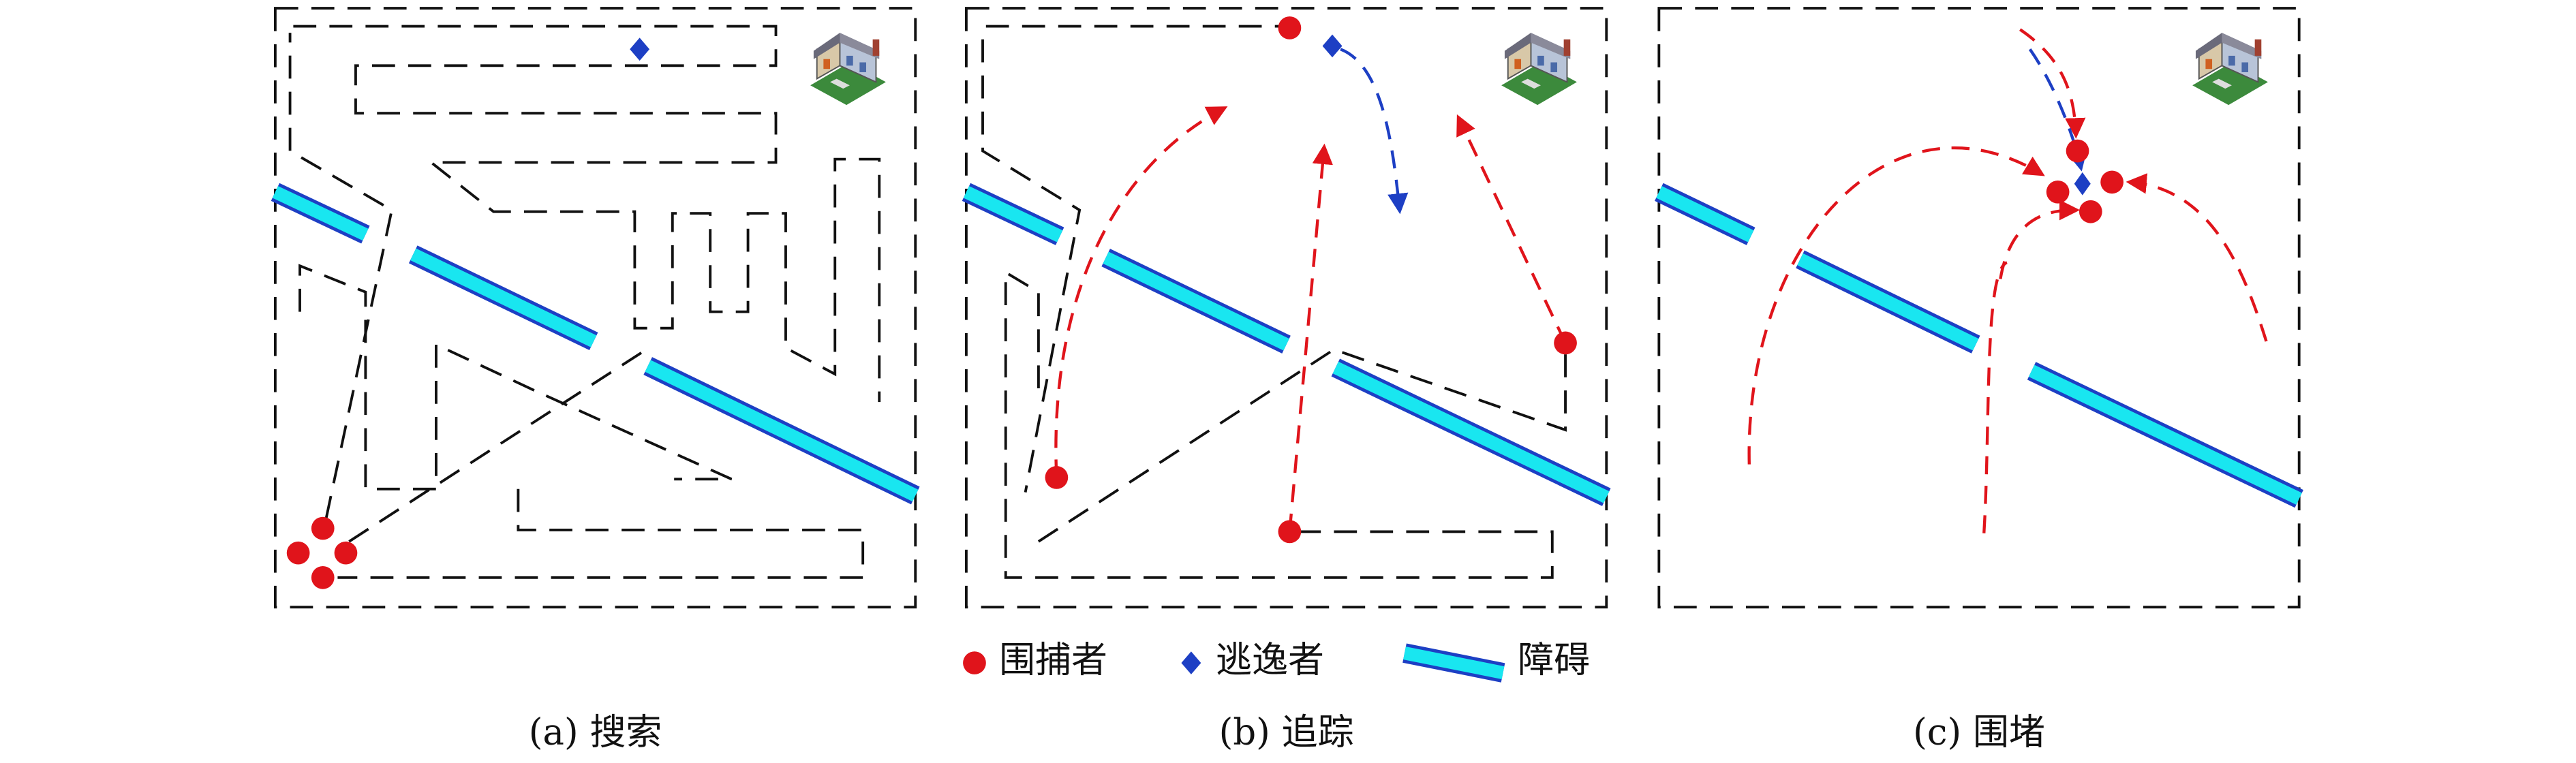 Image resolution: width=2576 pixels, height=763 pixels. I want to click on legend-evader-marker, so click(1191, 663).